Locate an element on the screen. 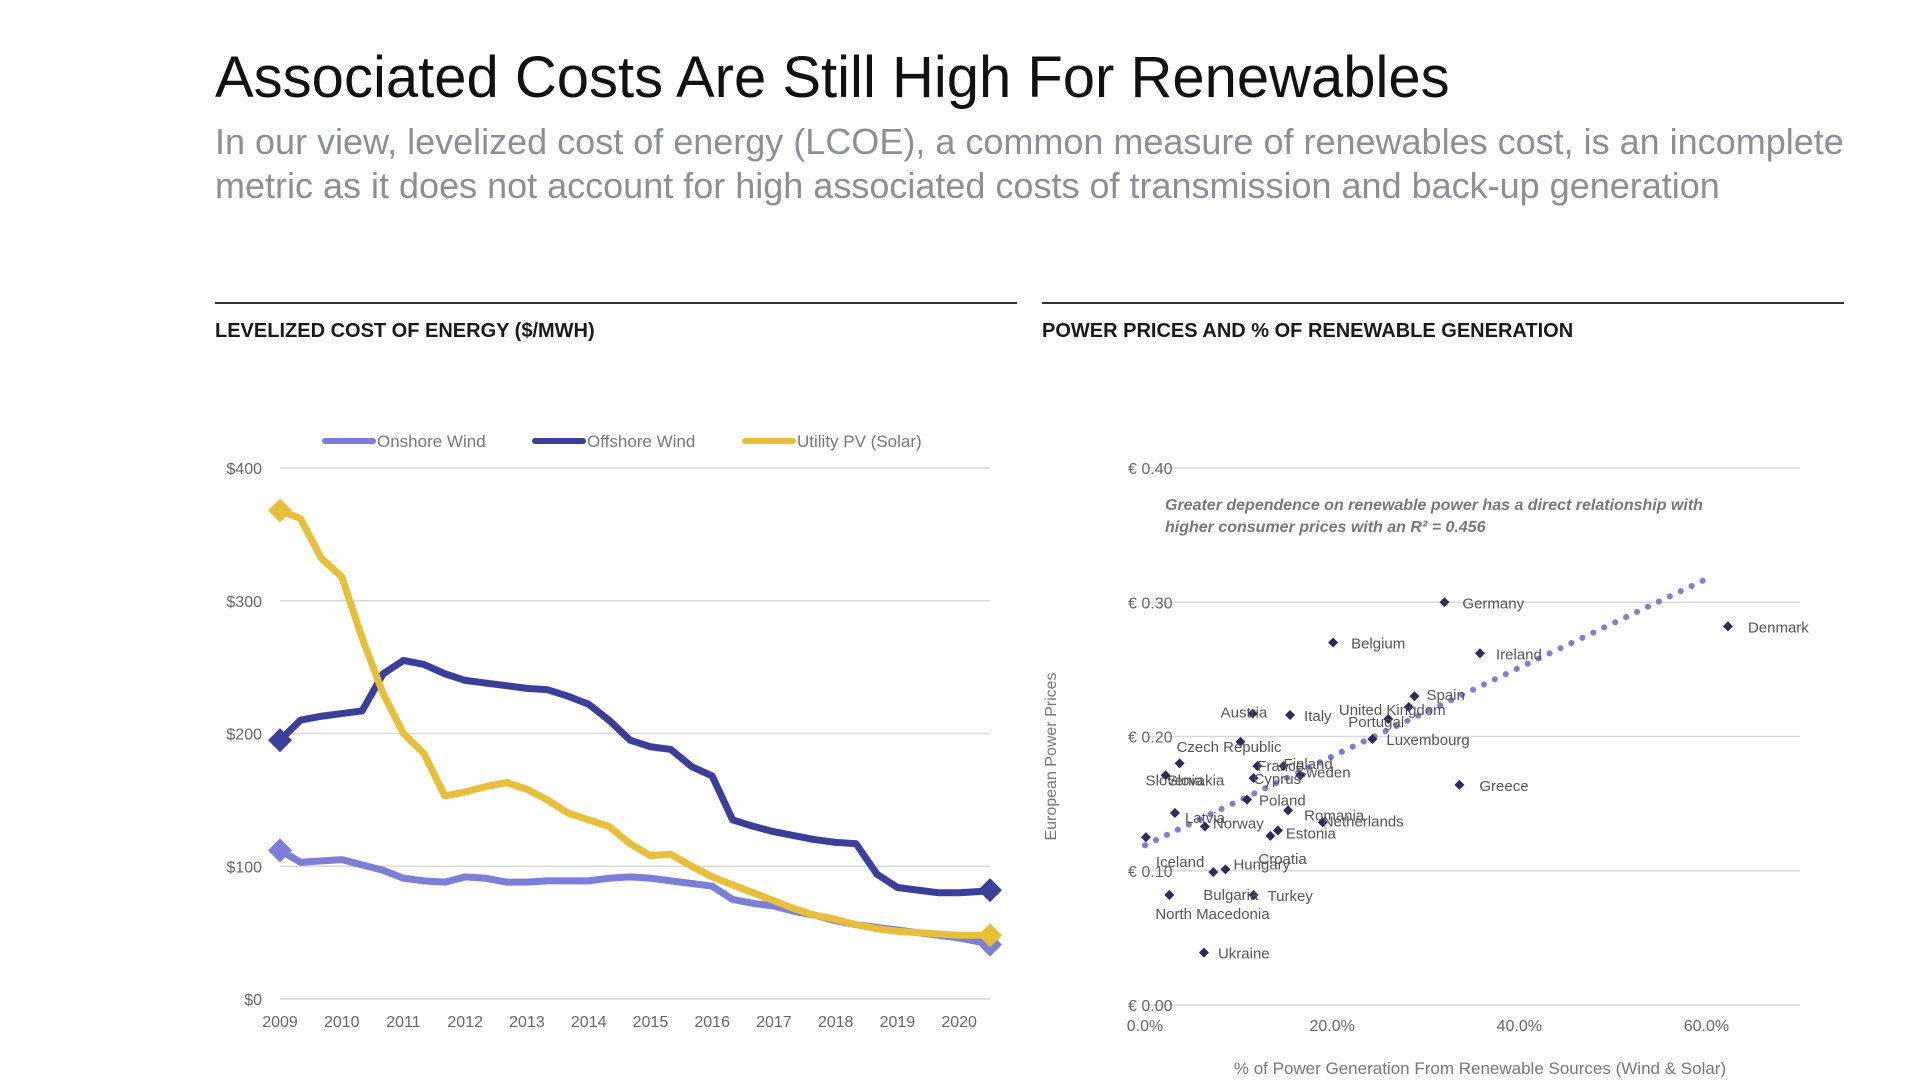  y-tick-label: $200 is located at coordinates (244, 735).